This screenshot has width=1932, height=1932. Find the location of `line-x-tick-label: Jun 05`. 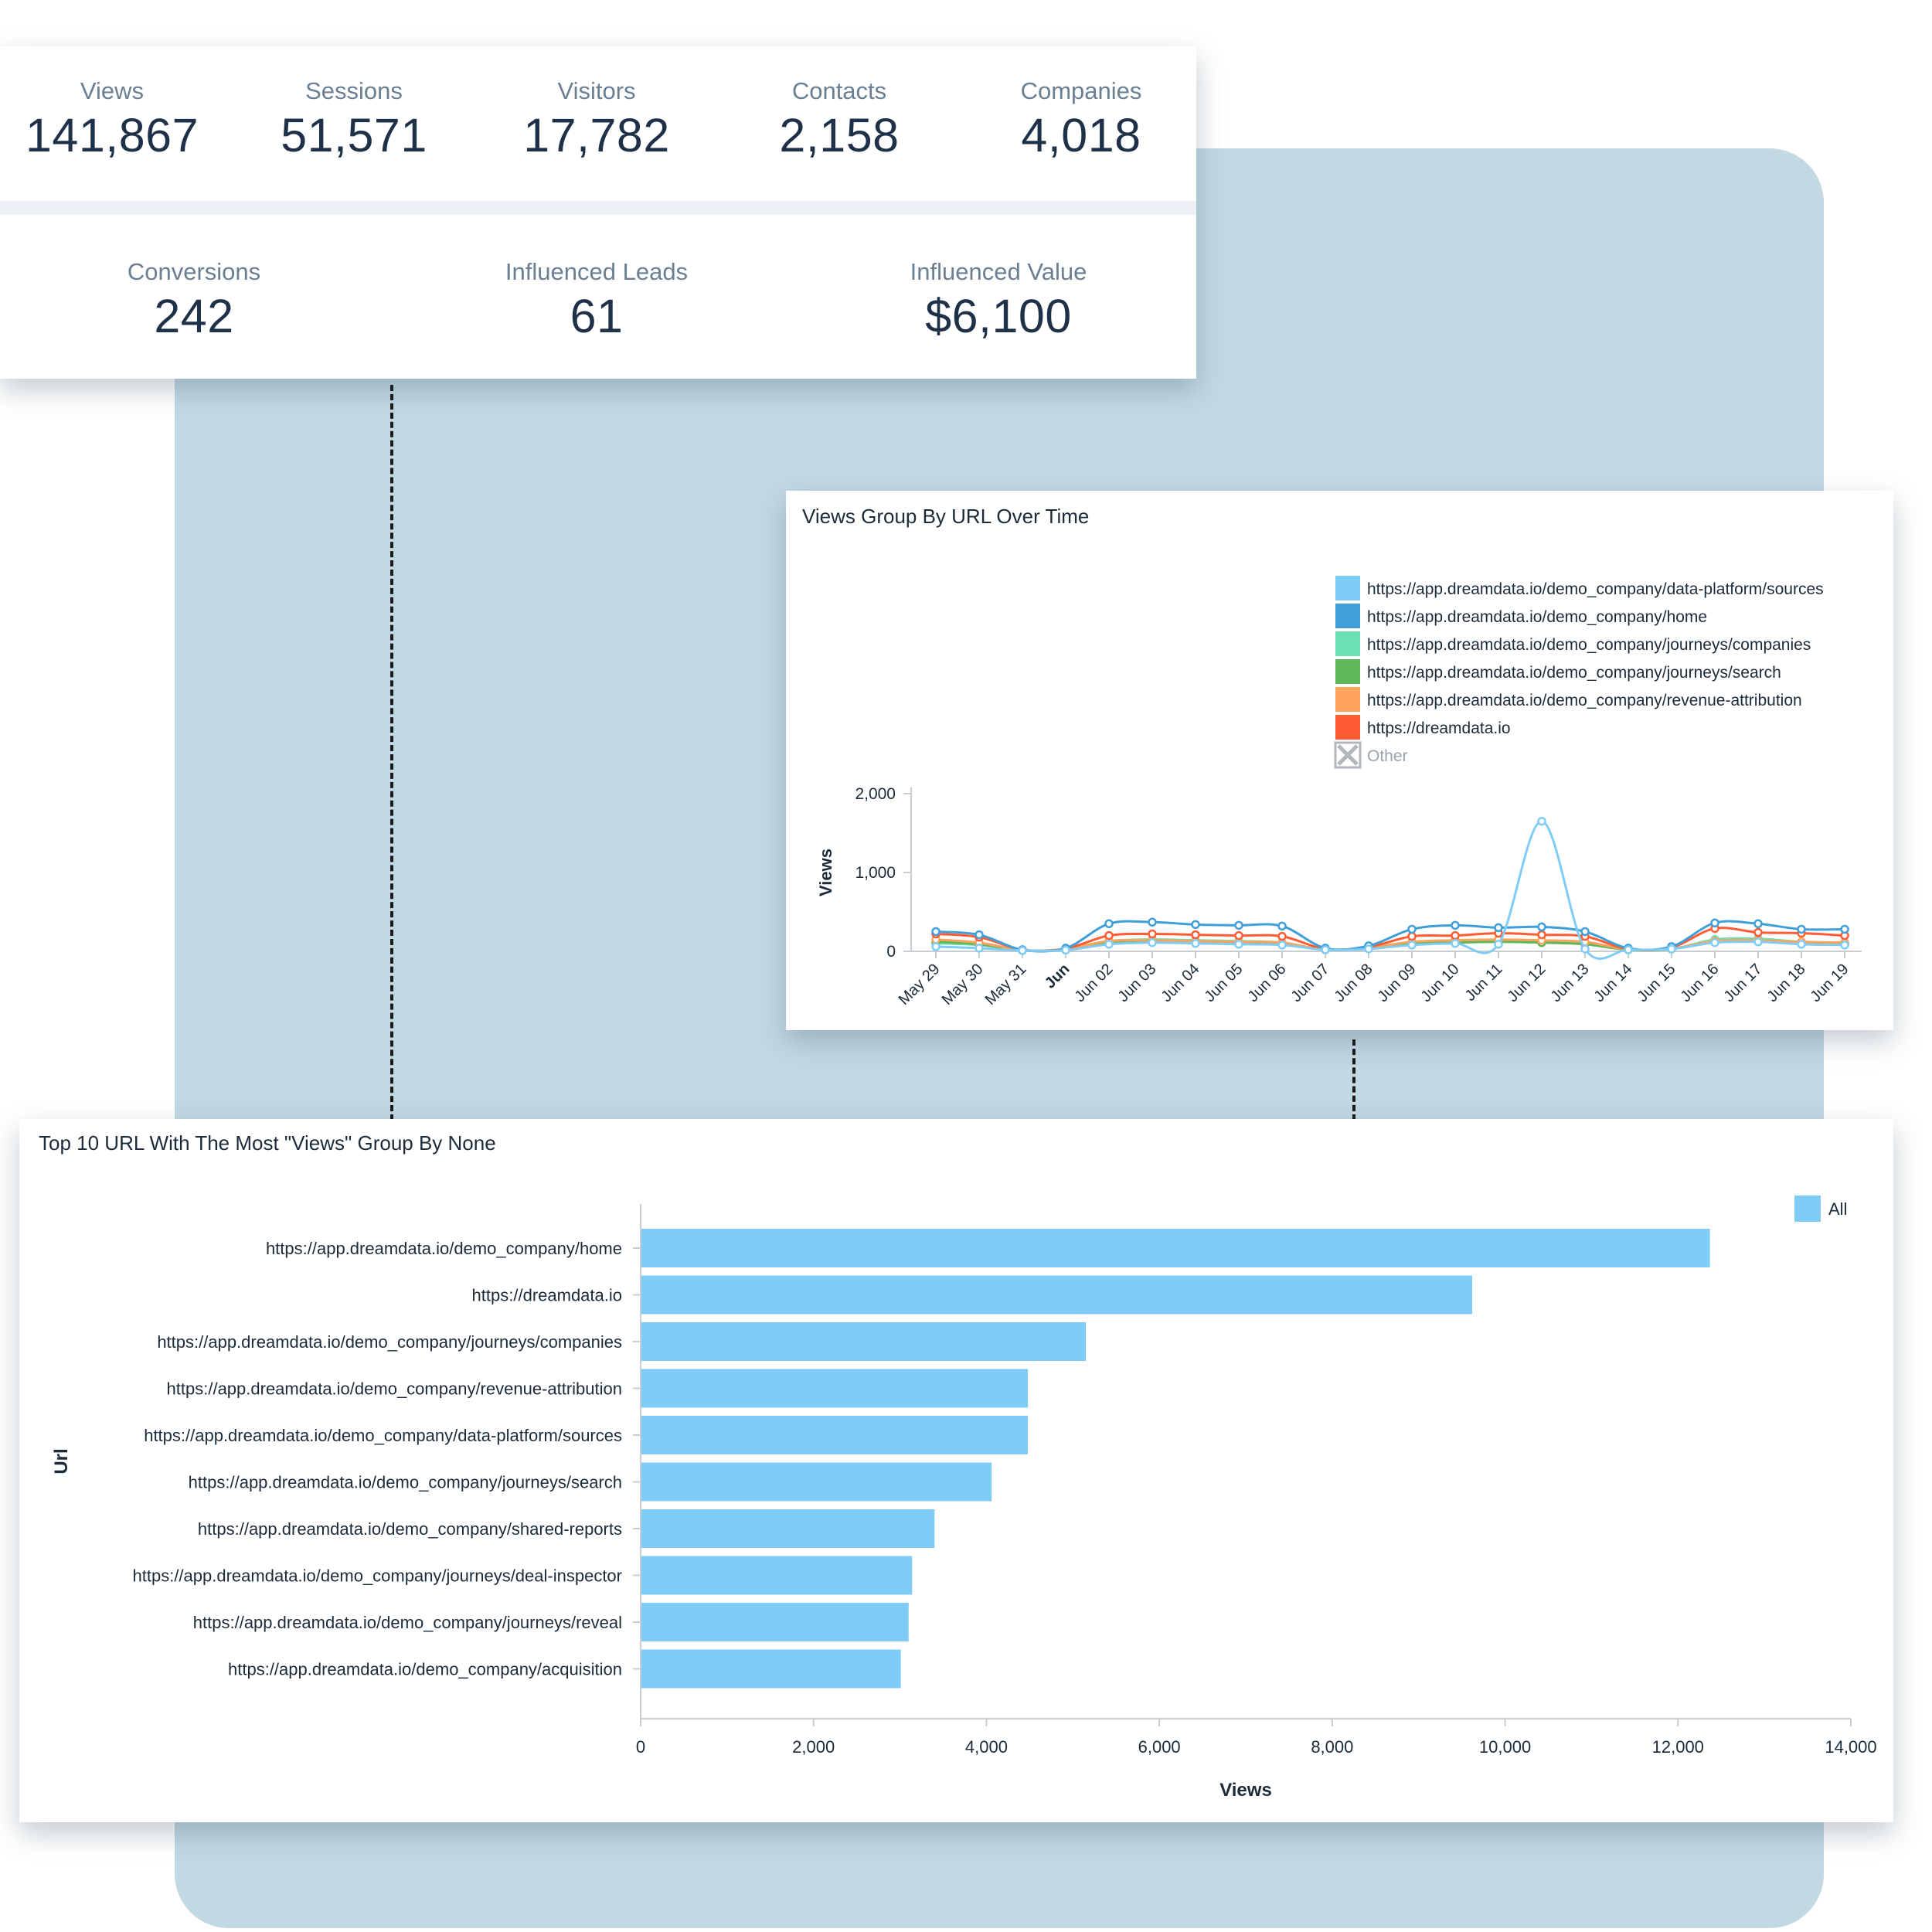

line-x-tick-label: Jun 05 is located at coordinates (1225, 983).